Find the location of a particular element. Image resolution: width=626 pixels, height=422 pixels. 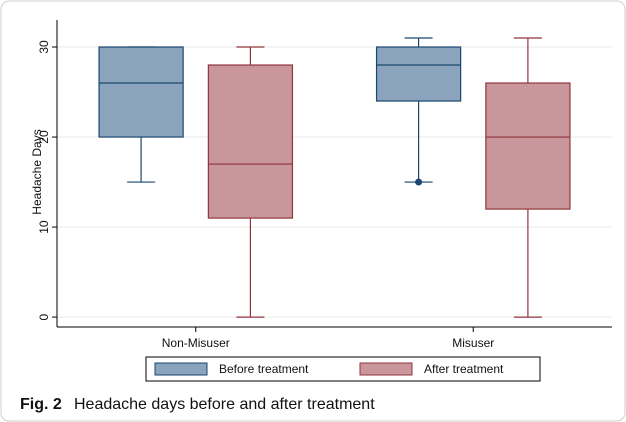

legend-label: Before treatment is located at coordinates (264, 369).